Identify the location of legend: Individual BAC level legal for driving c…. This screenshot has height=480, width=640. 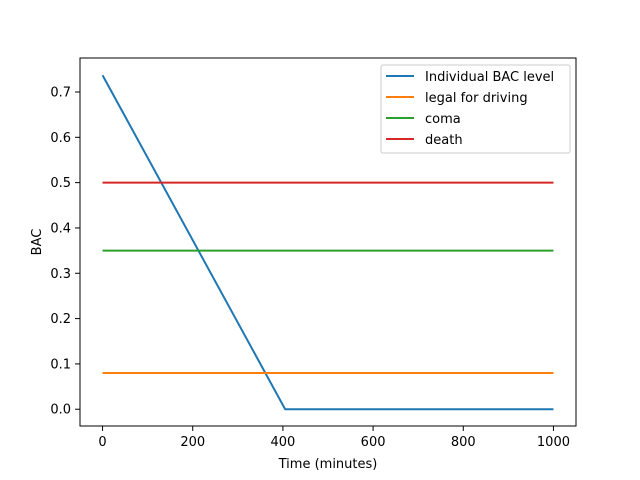
(475, 109).